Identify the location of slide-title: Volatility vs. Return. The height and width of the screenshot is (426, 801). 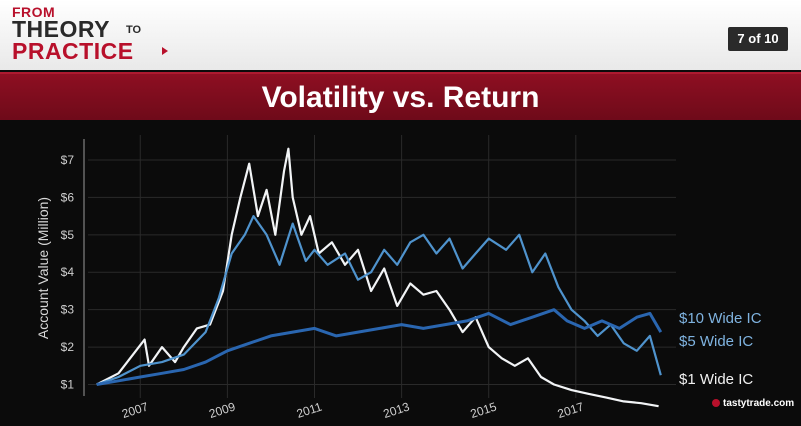
(400, 97).